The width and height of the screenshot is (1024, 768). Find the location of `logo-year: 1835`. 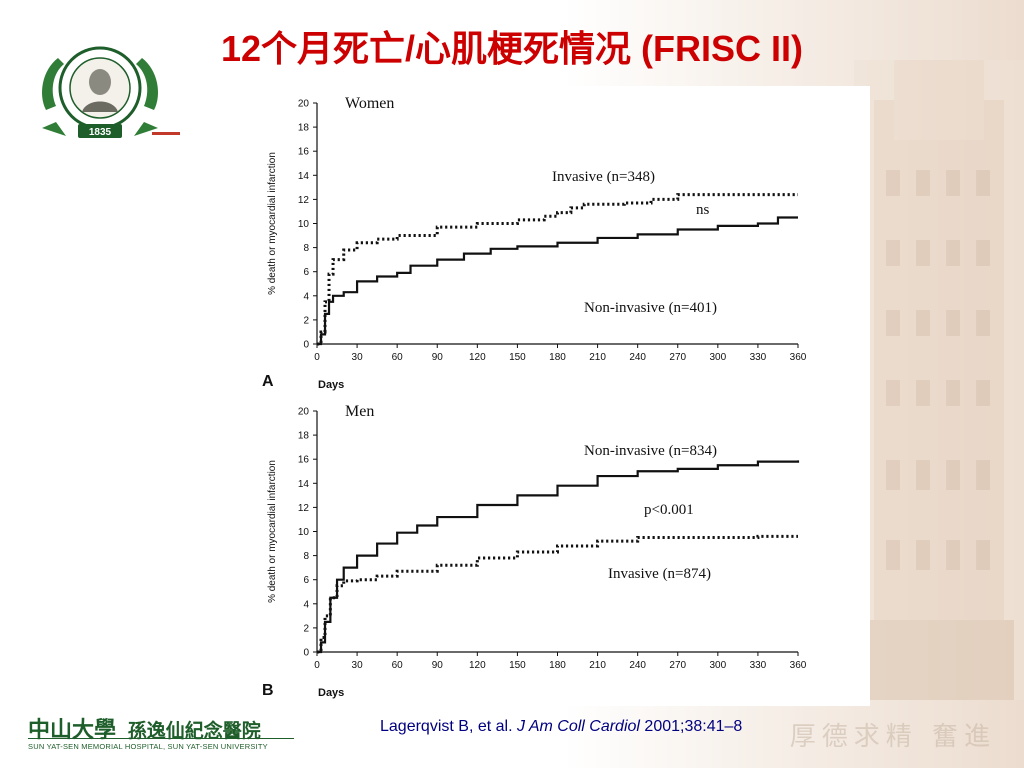

logo-year: 1835 is located at coordinates (100, 132).